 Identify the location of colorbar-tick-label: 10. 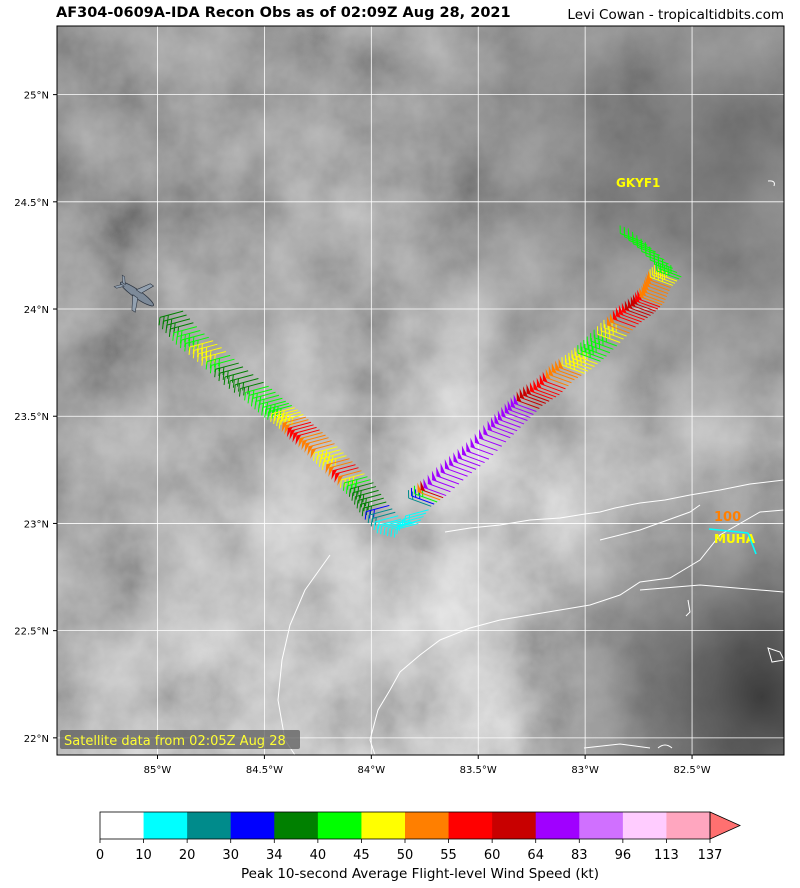
(143, 855).